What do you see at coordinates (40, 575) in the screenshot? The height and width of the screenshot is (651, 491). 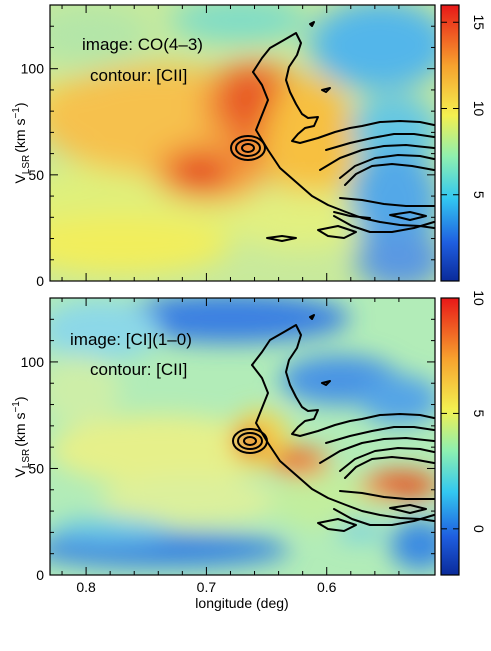 I see `y-tick-label-bottom-0: 0` at bounding box center [40, 575].